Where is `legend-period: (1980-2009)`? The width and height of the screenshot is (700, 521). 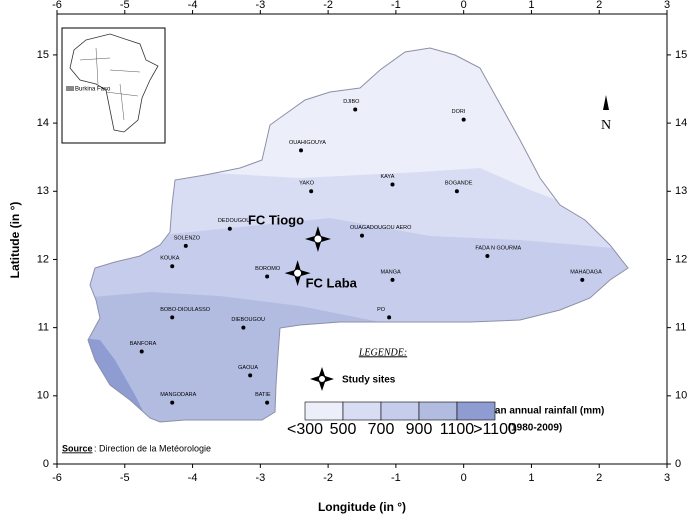 legend-period: (1980-2009) is located at coordinates (535, 428).